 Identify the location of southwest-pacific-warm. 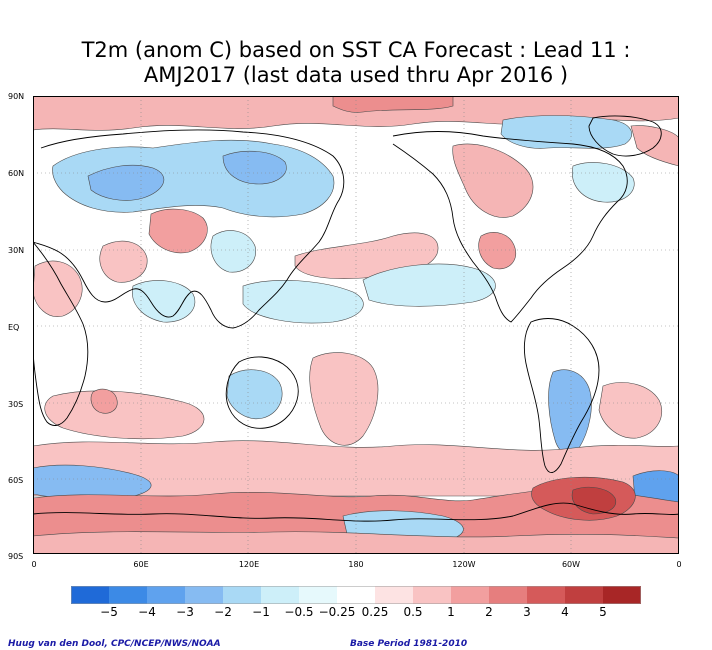
(344, 399).